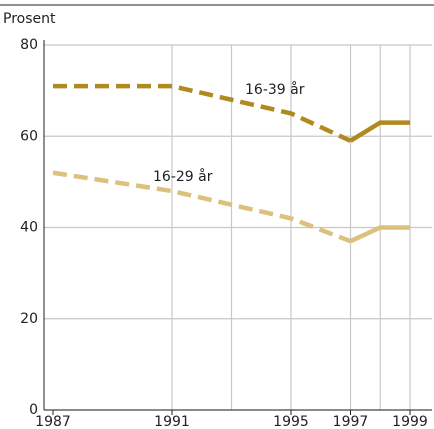  I want to click on y-tick-label: 60, so click(29, 136).